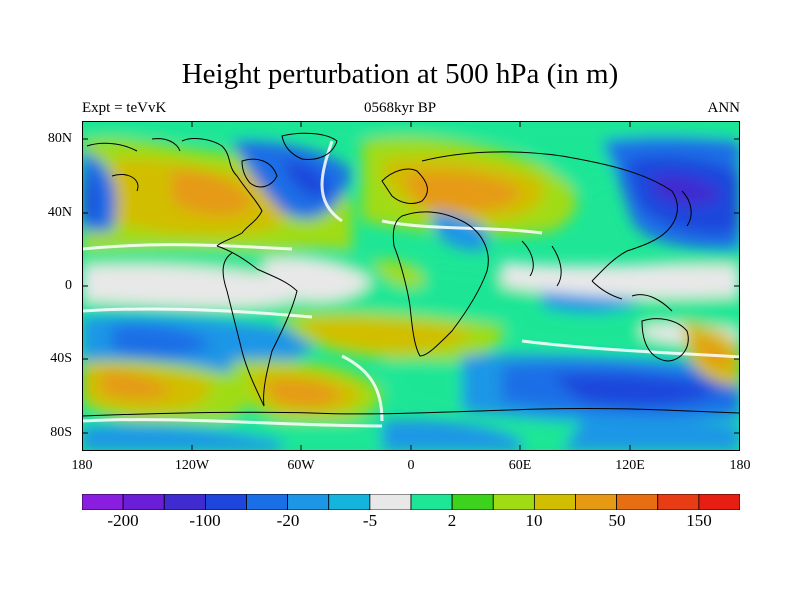  Describe the element at coordinates (59, 212) in the screenshot. I see `y-tick-40n: 40N` at that location.